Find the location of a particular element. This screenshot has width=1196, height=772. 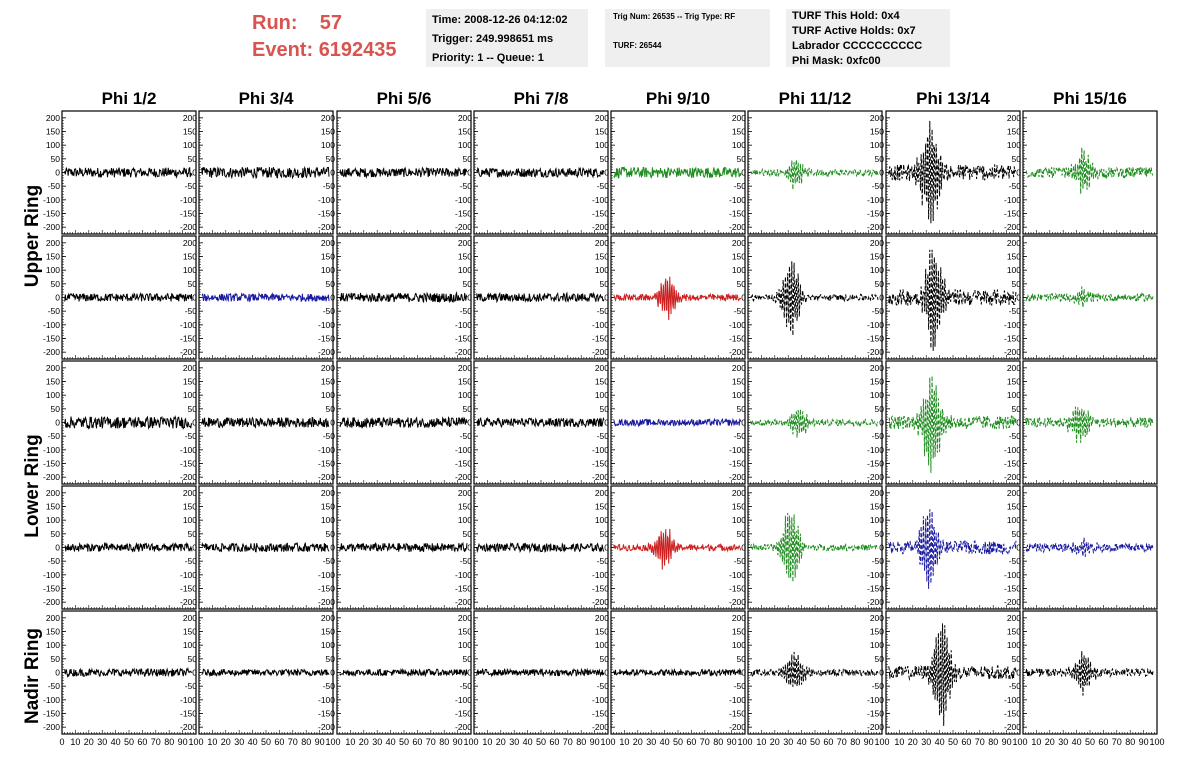

x-tick-label: 80 is located at coordinates (169, 742).